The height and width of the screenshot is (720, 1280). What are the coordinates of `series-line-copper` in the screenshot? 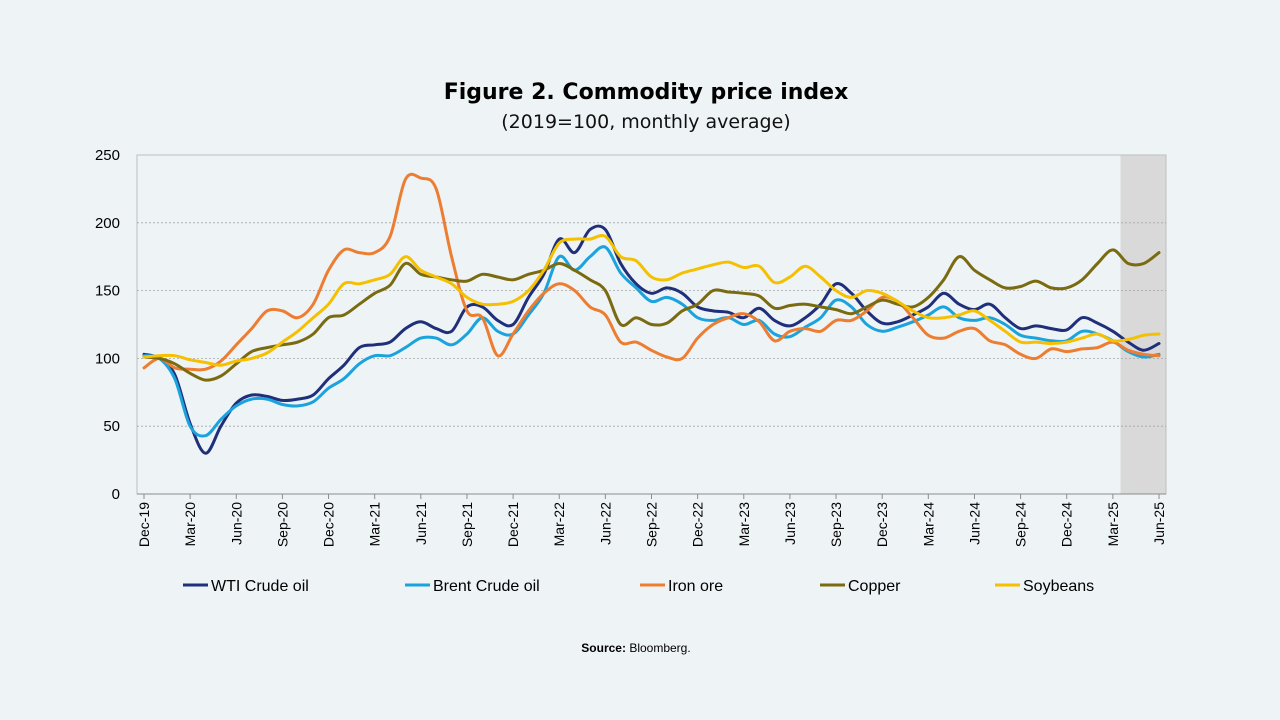 It's located at (651, 315).